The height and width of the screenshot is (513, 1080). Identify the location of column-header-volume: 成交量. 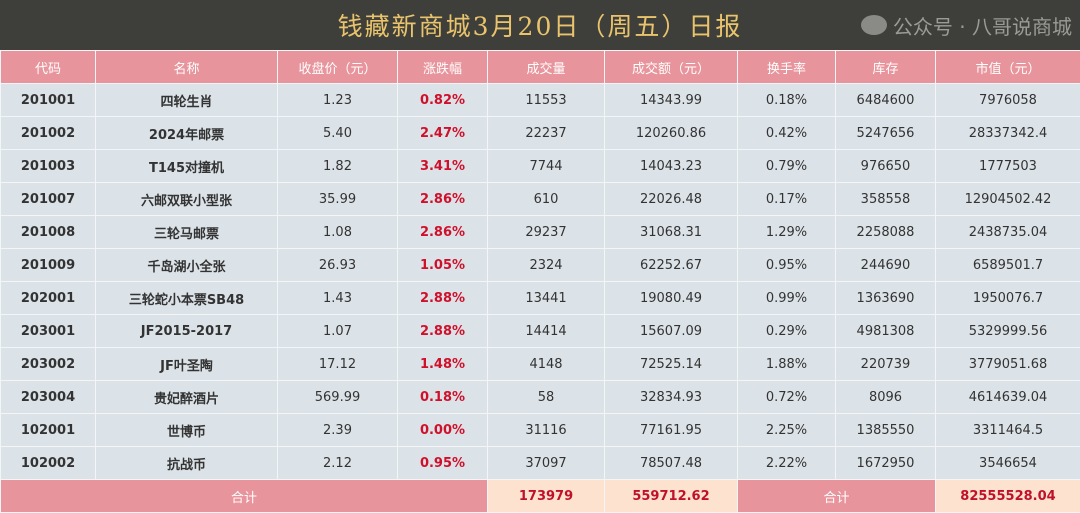
(546, 67).